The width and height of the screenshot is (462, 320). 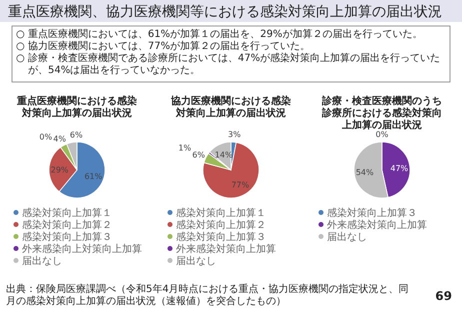 I want to click on text: ○ 協力医療機関においては、77%が加算２の届出を行っていた。, so click(x=163, y=46).